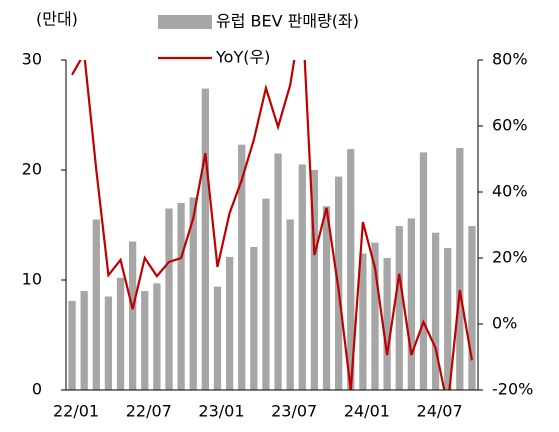 The image size is (559, 432). I want to click on x-tick-label: 23/01, so click(221, 411).